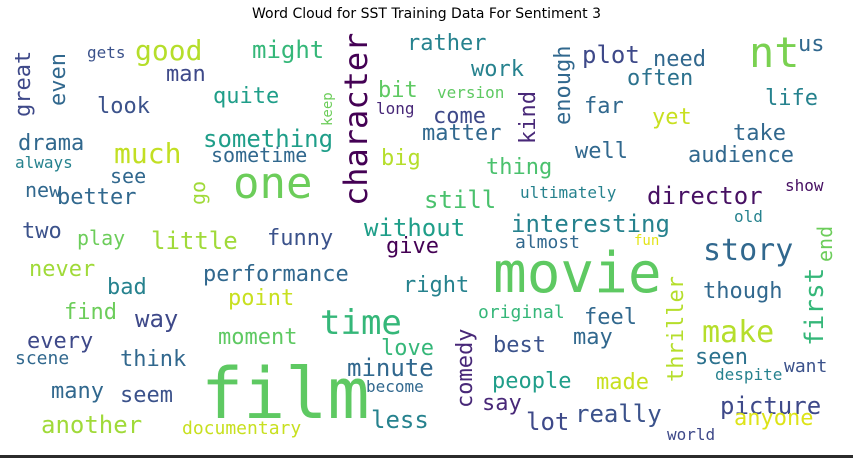 The height and width of the screenshot is (458, 853). What do you see at coordinates (412, 246) in the screenshot?
I see `word-give: give` at bounding box center [412, 246].